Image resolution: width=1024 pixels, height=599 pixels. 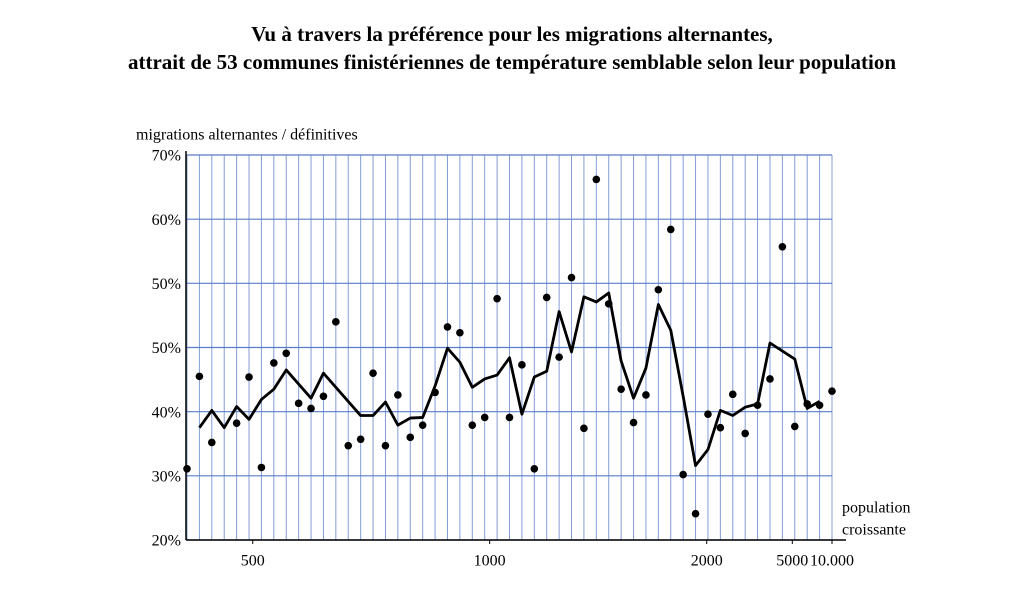 What do you see at coordinates (247, 135) in the screenshot?
I see `y-axis-label: migrations alternantes / définitives` at bounding box center [247, 135].